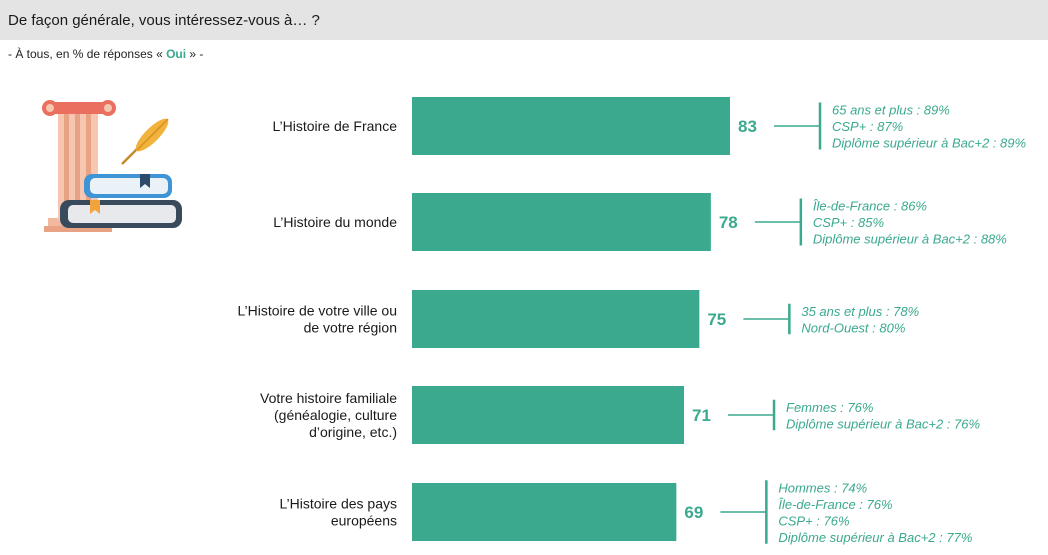  Describe the element at coordinates (317, 311) in the screenshot. I see `category-label: L’Histoire de votre ville ou` at that location.